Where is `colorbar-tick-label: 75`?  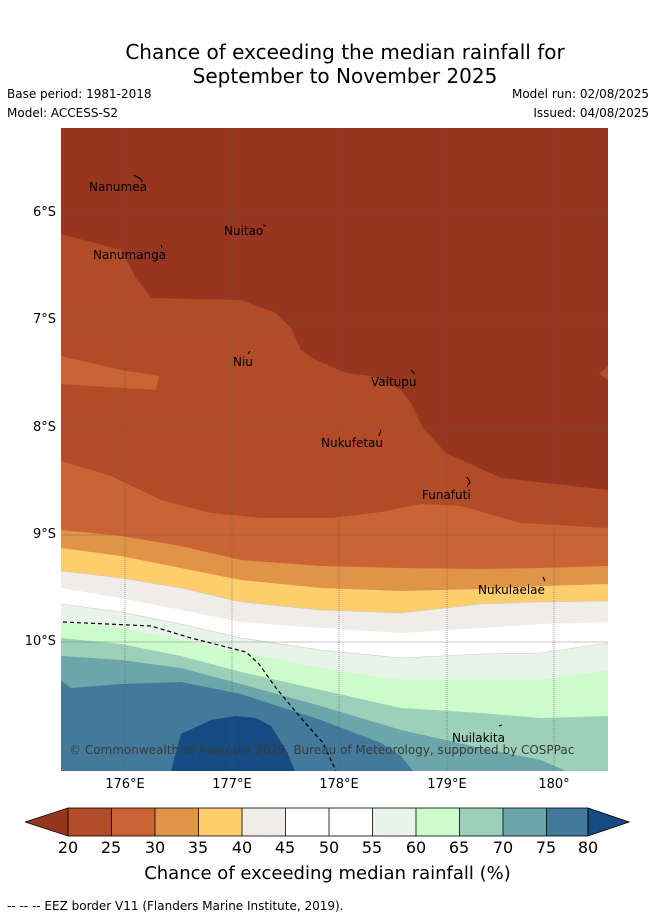 colorbar-tick-label: 75 is located at coordinates (546, 847).